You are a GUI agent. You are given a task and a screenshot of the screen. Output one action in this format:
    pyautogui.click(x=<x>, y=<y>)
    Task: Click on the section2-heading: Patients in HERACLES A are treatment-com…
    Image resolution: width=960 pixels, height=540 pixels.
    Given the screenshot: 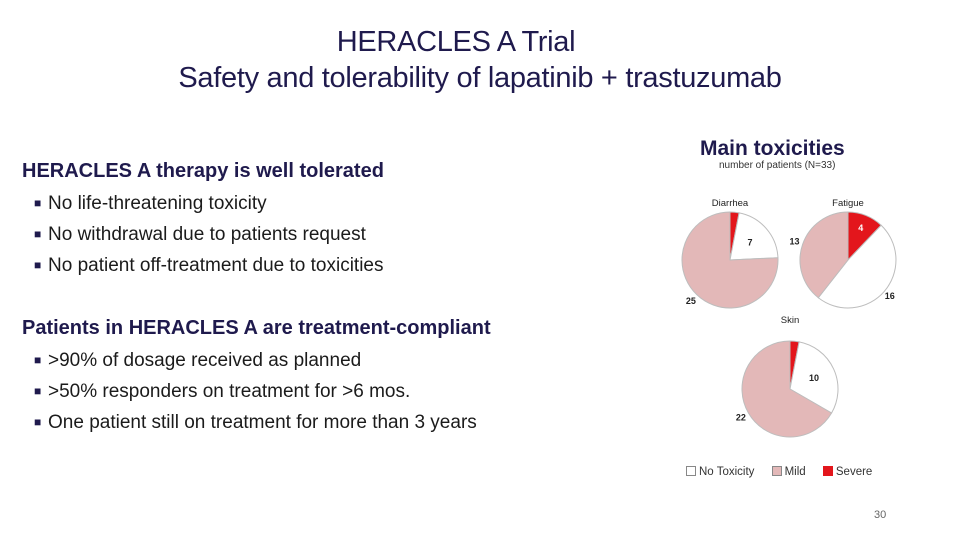 What is the action you would take?
    pyautogui.click(x=256, y=328)
    